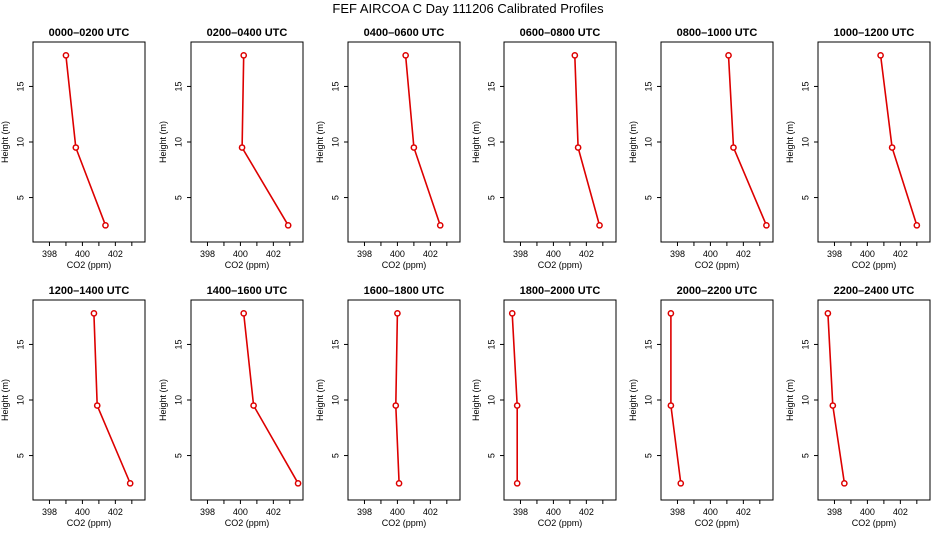 The height and width of the screenshot is (540, 936). I want to click on panel-title: 1400–1600 UTC, so click(247, 291).